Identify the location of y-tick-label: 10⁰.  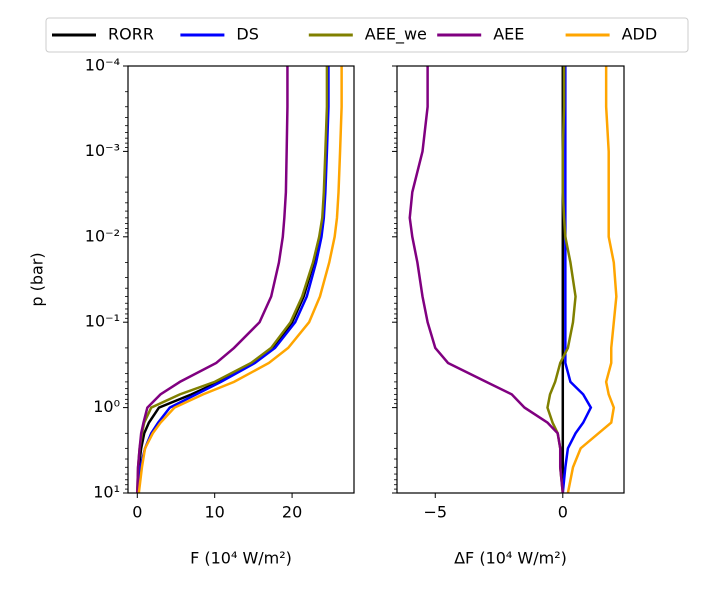
(106, 406).